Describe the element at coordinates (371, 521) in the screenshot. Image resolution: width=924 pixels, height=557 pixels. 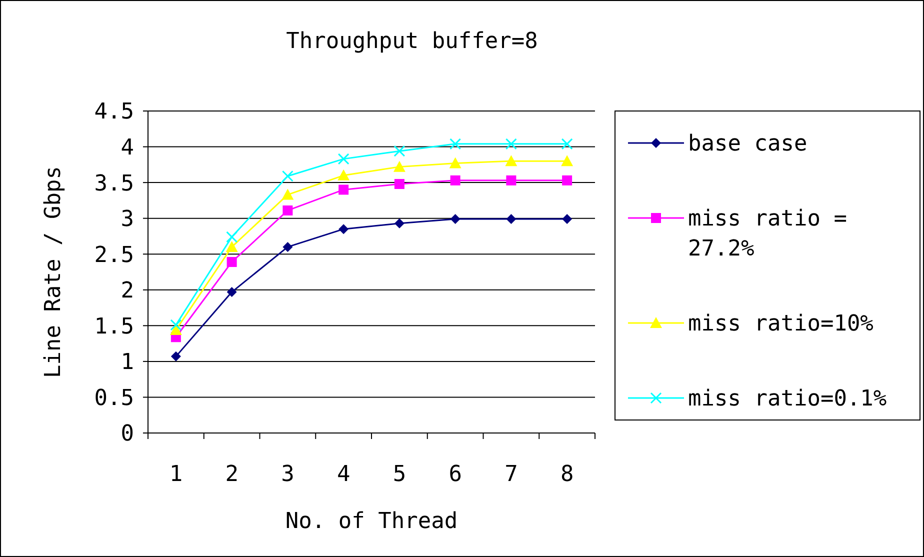
I see `x-axis-title: No. of Thread` at that location.